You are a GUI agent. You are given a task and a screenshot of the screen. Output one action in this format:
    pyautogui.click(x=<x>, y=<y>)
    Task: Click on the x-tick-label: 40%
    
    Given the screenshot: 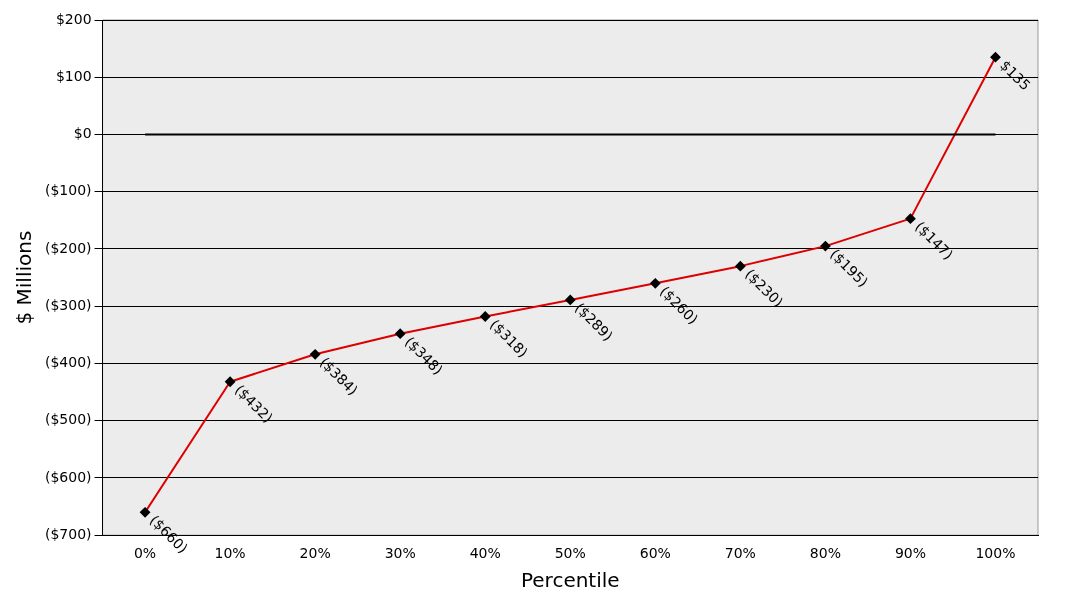 What is the action you would take?
    pyautogui.click(x=485, y=553)
    